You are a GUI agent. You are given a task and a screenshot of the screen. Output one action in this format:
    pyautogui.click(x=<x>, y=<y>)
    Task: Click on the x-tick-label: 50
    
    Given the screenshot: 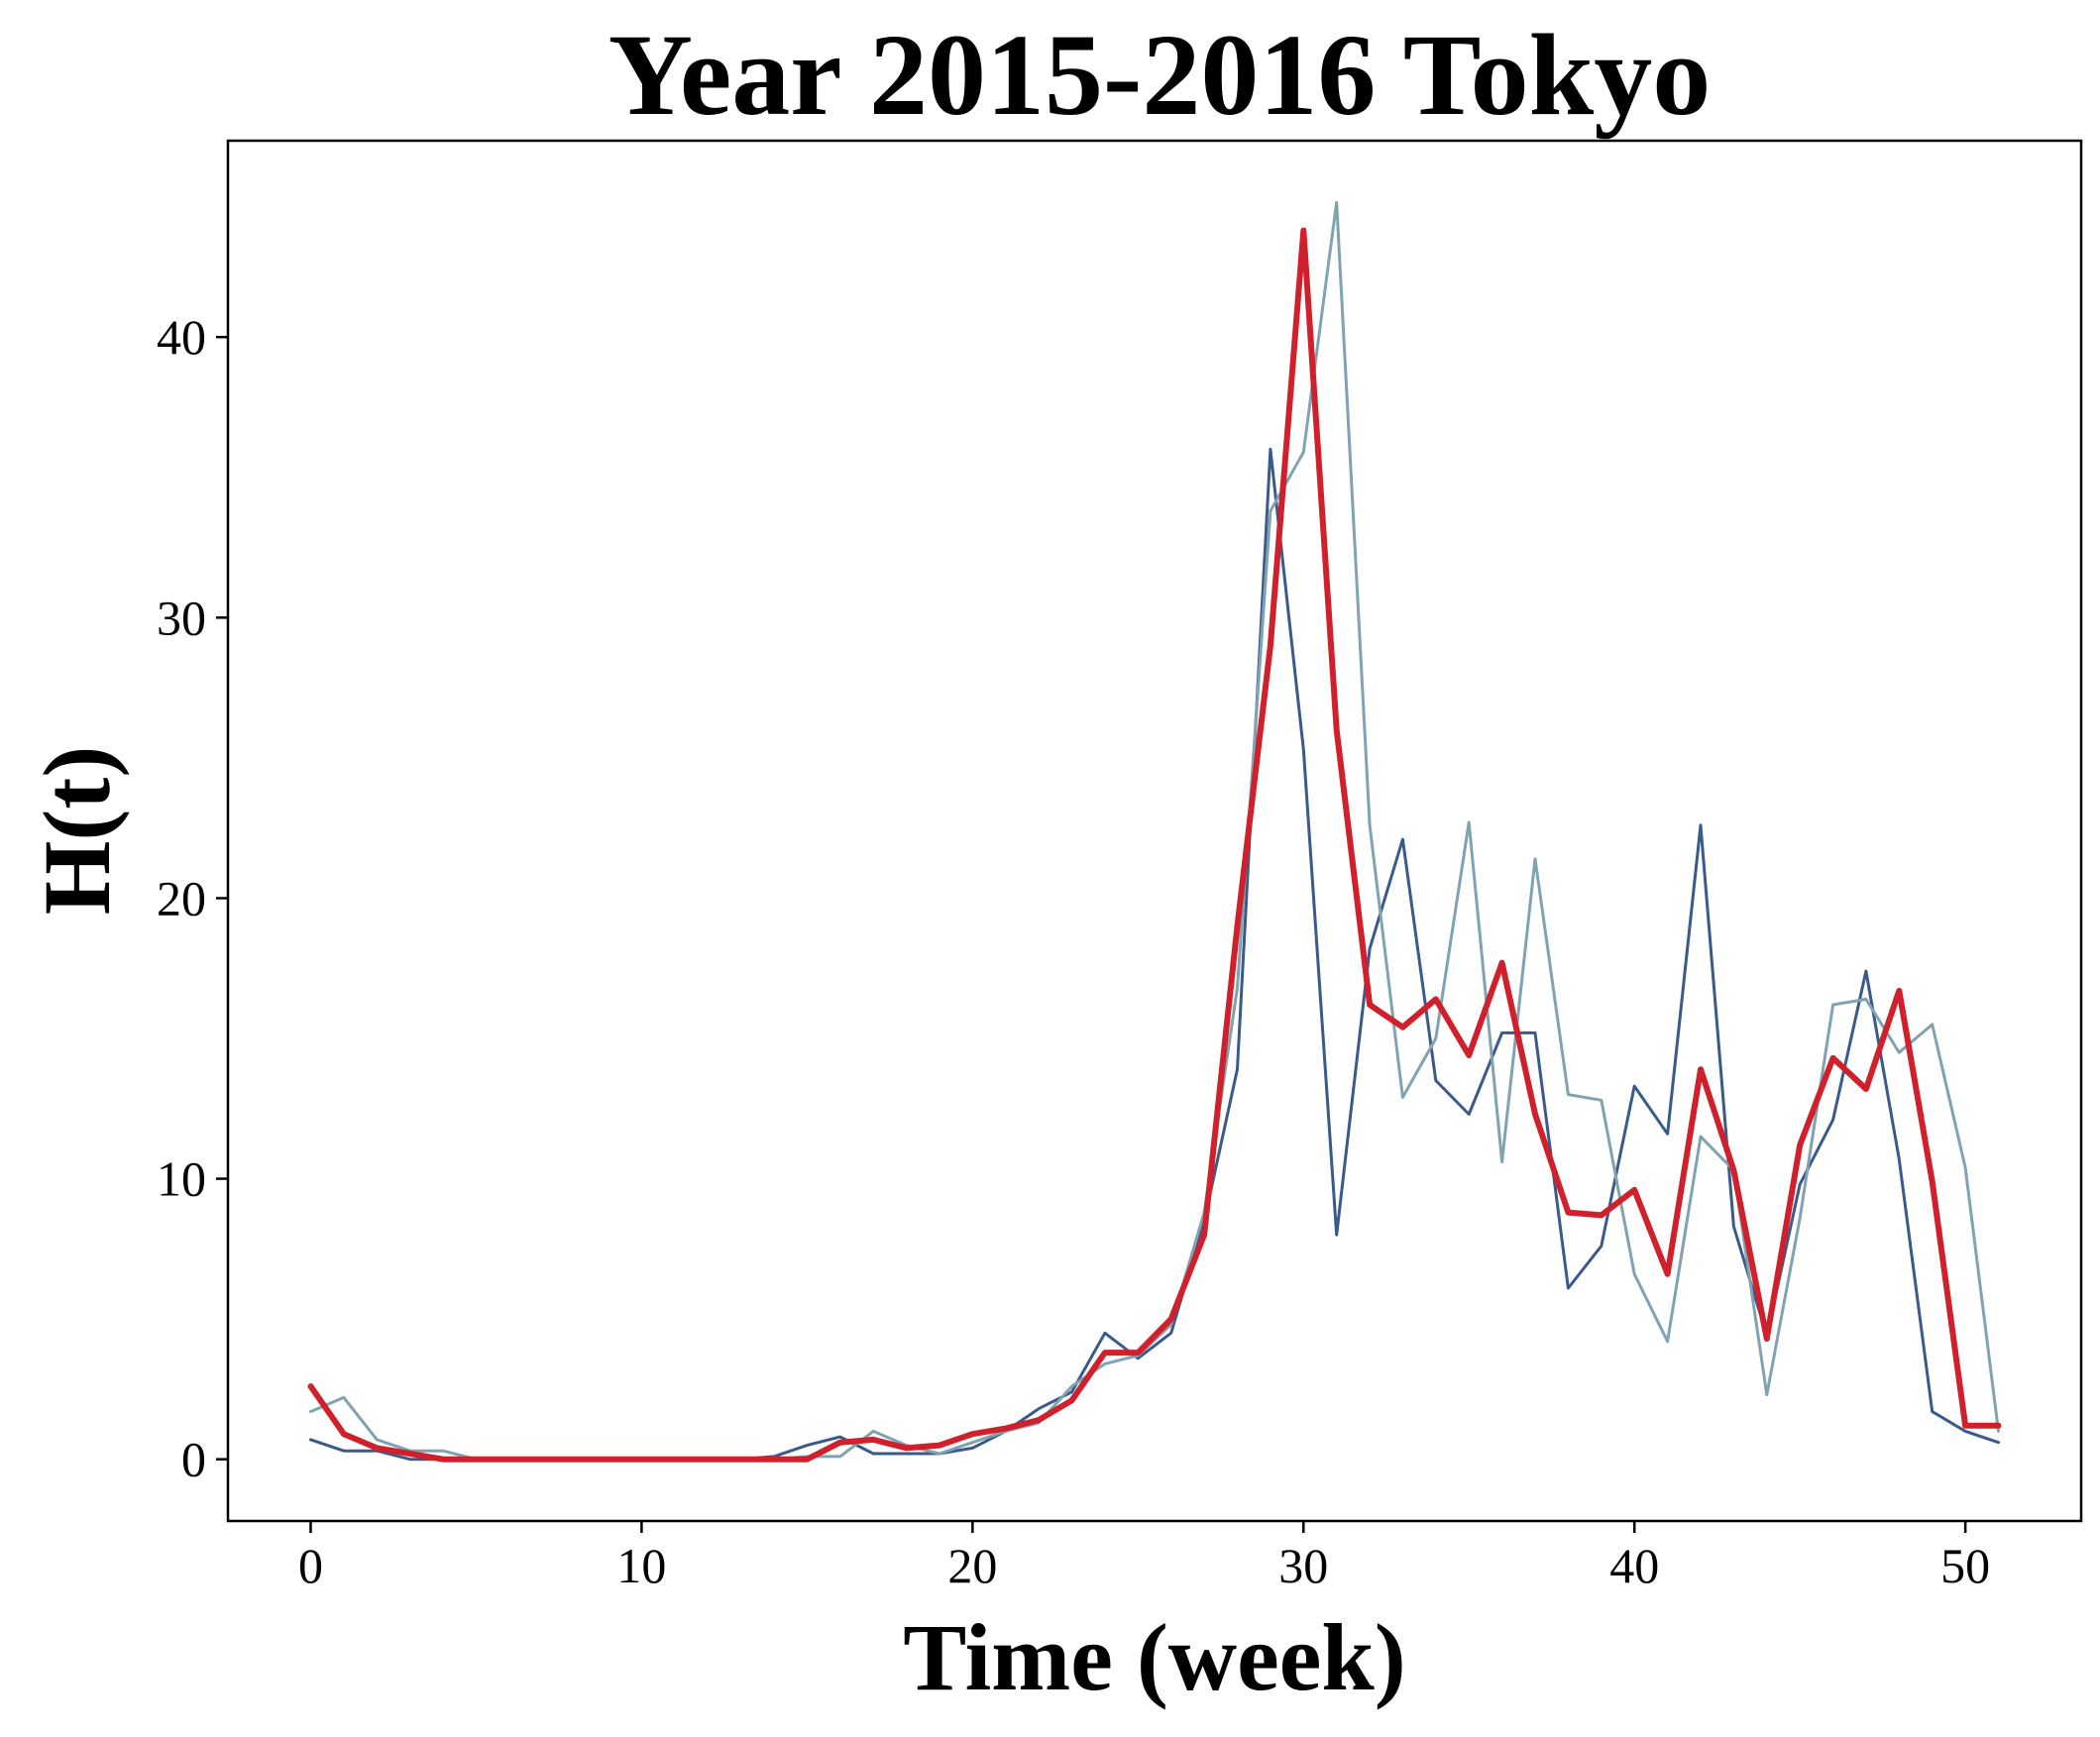 What is the action you would take?
    pyautogui.click(x=1965, y=1565)
    